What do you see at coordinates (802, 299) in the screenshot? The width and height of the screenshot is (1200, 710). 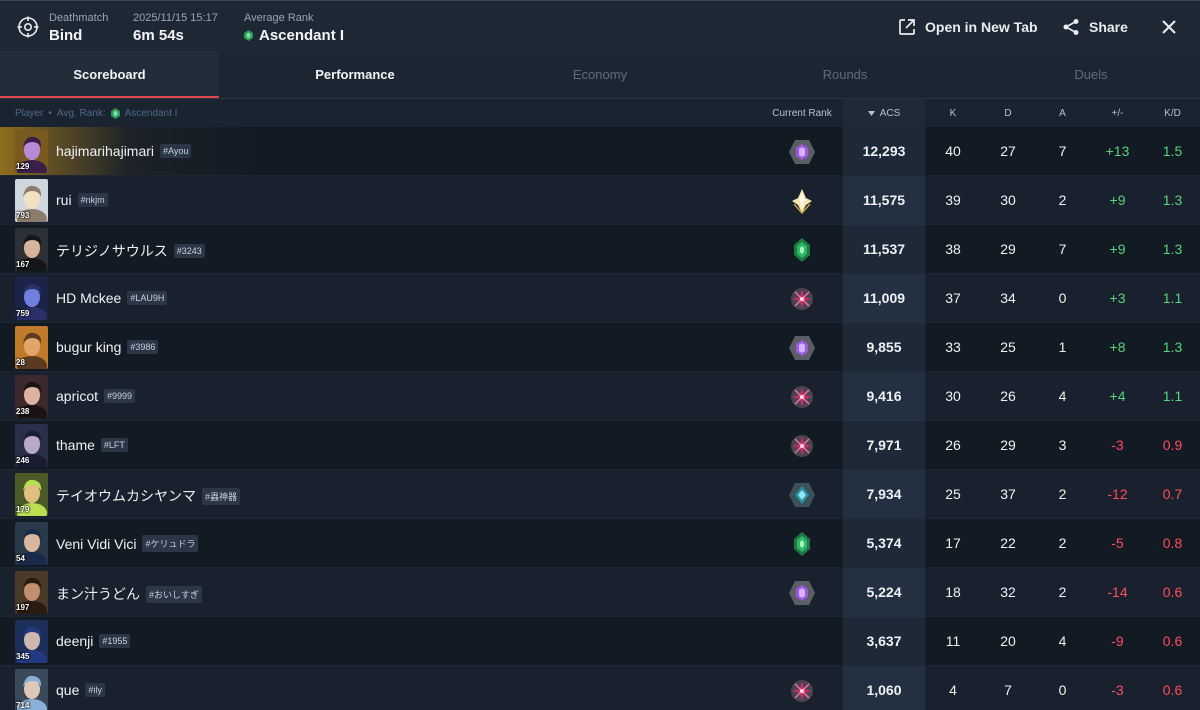 I see `immortal-icon` at bounding box center [802, 299].